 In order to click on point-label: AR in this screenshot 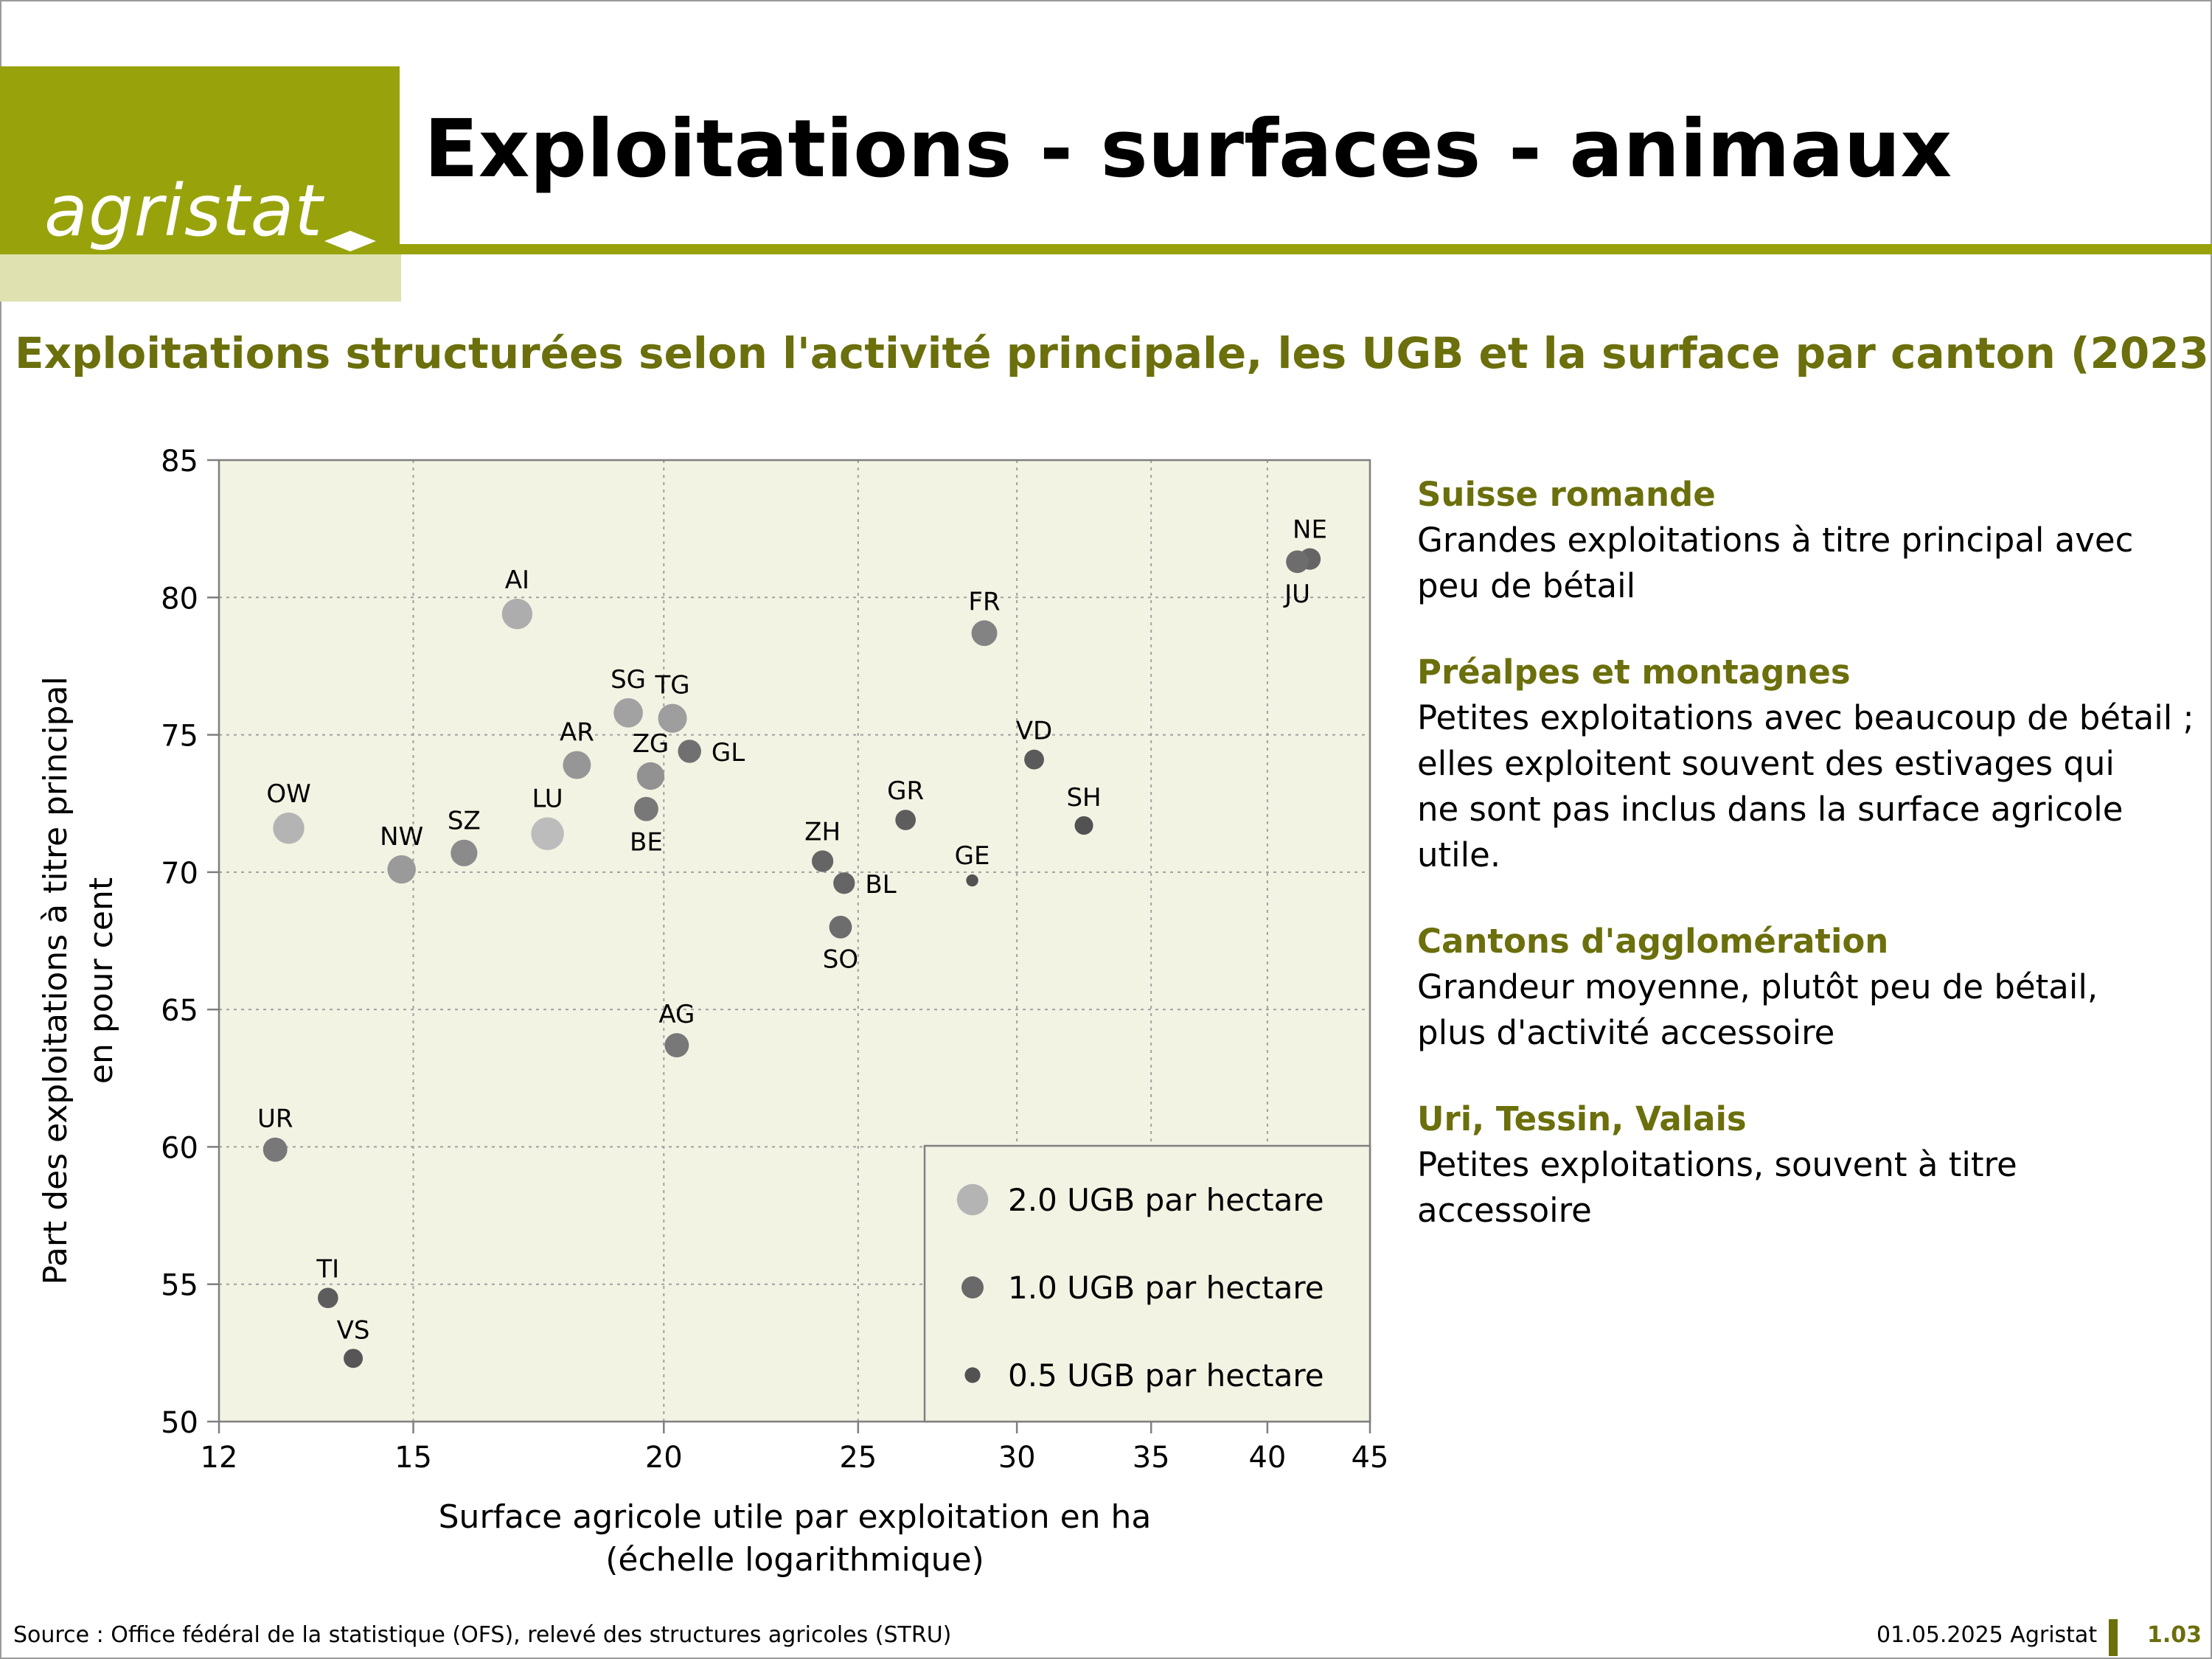, I will do `click(577, 733)`.